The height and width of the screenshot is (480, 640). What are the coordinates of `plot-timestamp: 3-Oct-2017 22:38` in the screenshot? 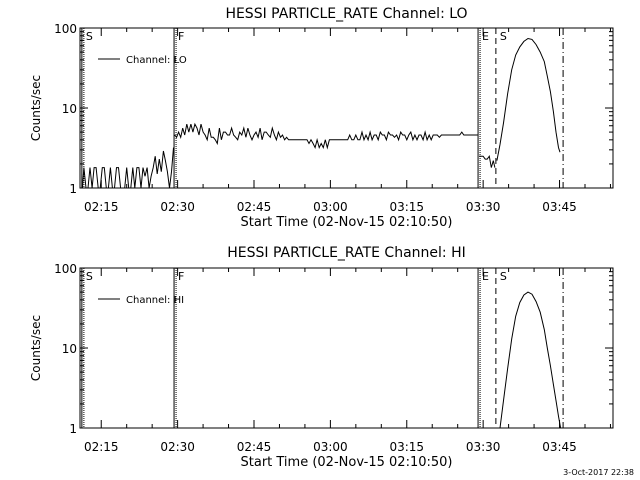 It's located at (598, 472).